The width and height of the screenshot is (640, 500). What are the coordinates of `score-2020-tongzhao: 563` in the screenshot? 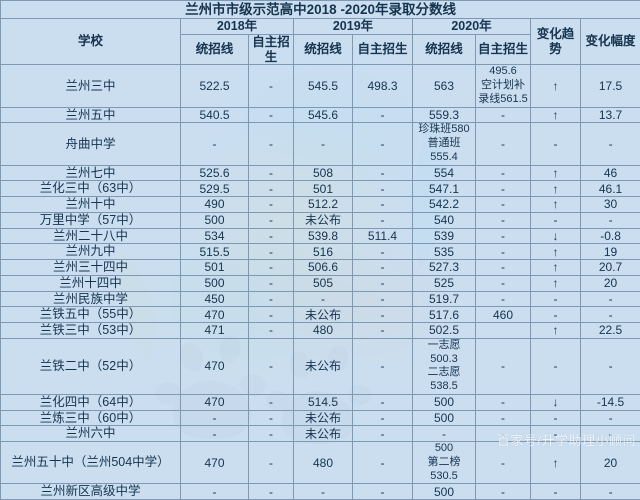 It's located at (444, 86).